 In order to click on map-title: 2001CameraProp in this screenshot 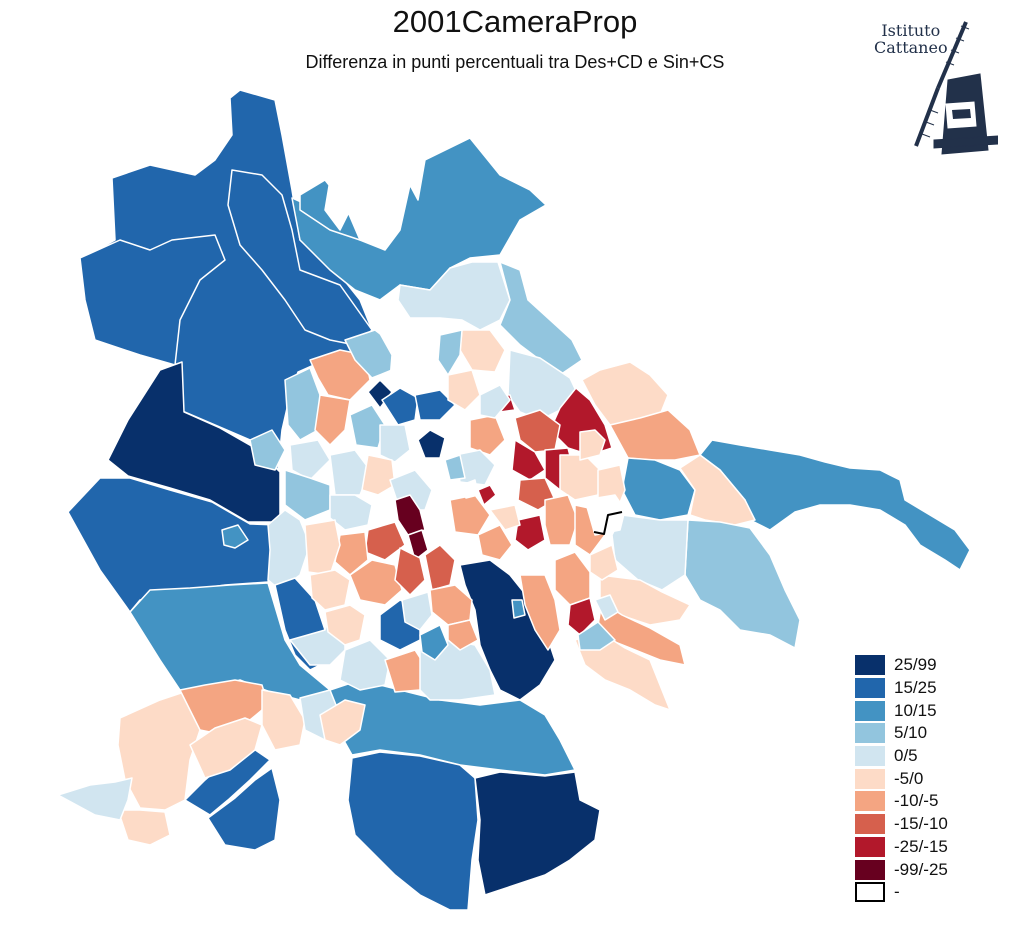, I will do `click(515, 21)`.